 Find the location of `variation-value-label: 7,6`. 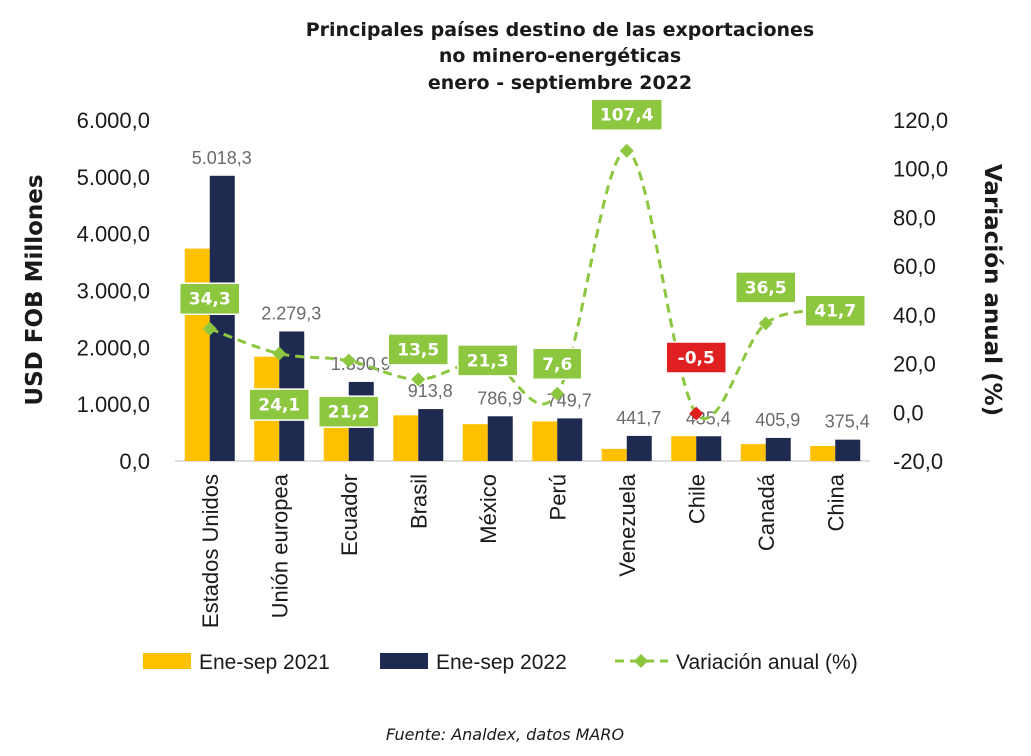

variation-value-label: 7,6 is located at coordinates (557, 365).